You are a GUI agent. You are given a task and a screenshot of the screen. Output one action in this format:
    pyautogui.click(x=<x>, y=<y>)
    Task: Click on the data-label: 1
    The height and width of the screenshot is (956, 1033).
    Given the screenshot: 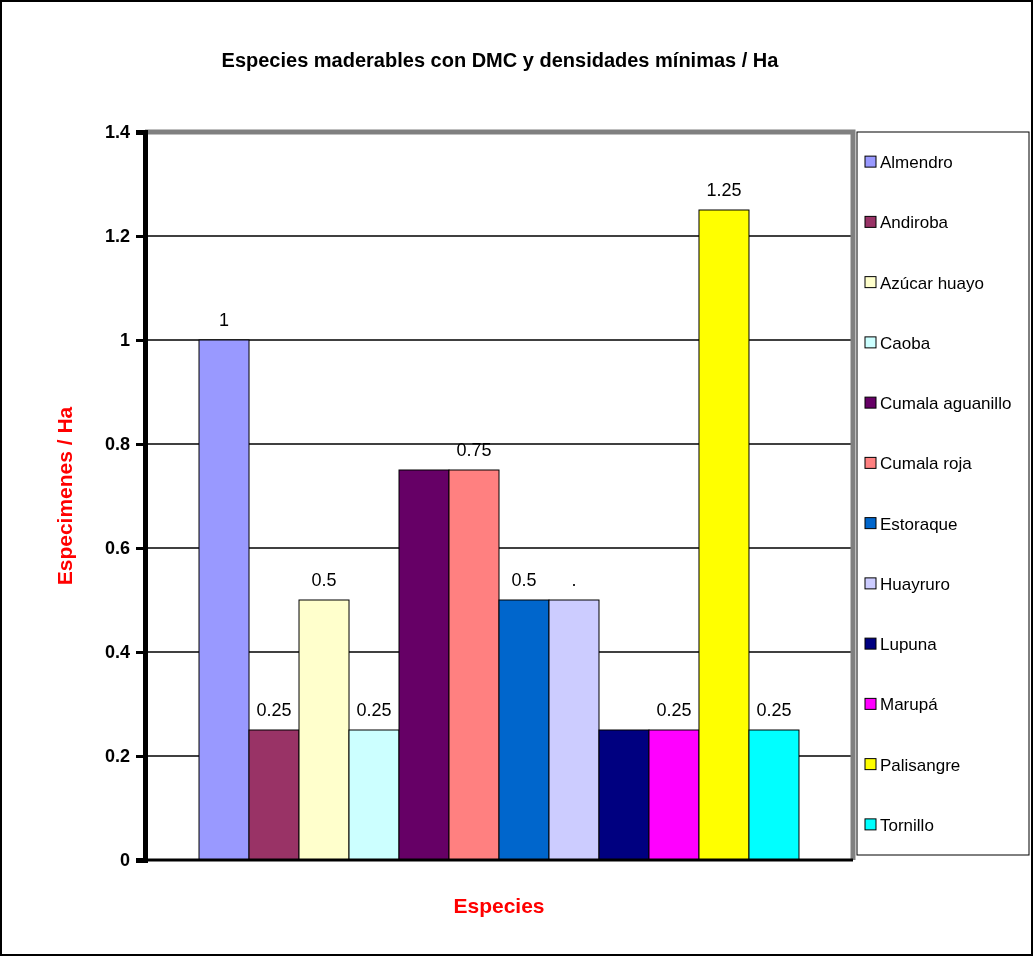 What is the action you would take?
    pyautogui.click(x=224, y=320)
    